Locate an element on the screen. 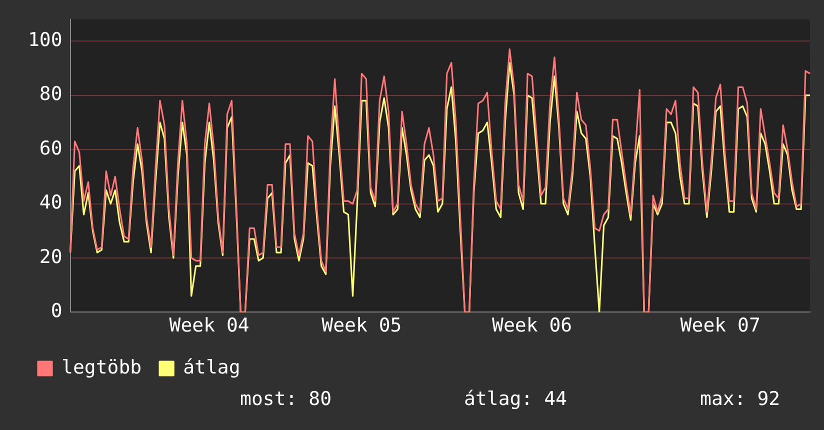 The image size is (824, 430). y-tick-label: 0 is located at coordinates (56, 311).